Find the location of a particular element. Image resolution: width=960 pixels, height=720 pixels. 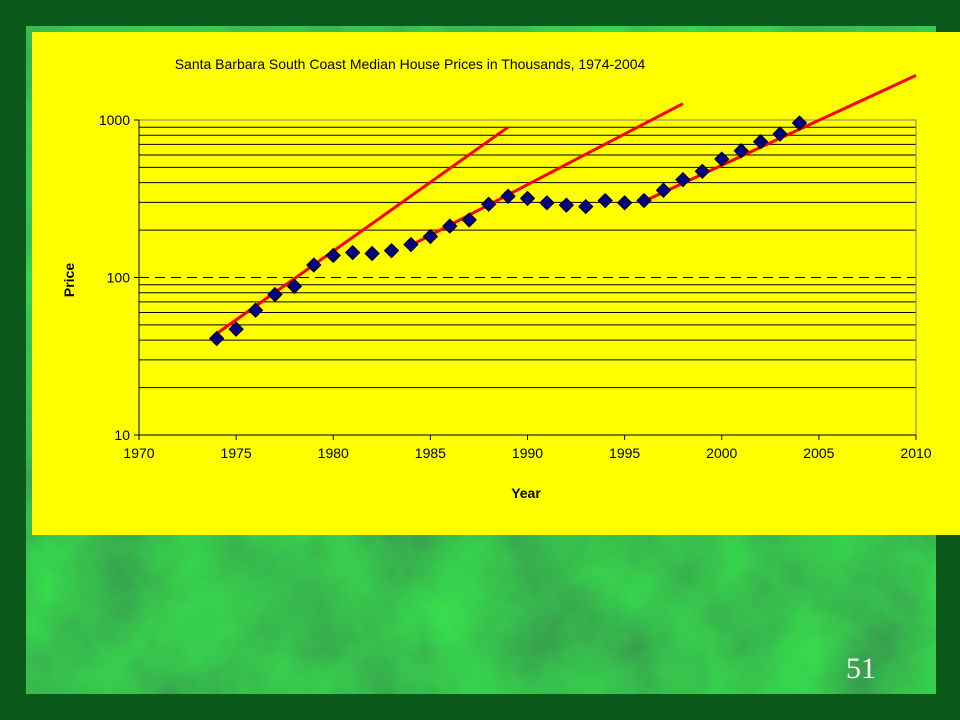

x-tick-label: 2005 is located at coordinates (818, 453).